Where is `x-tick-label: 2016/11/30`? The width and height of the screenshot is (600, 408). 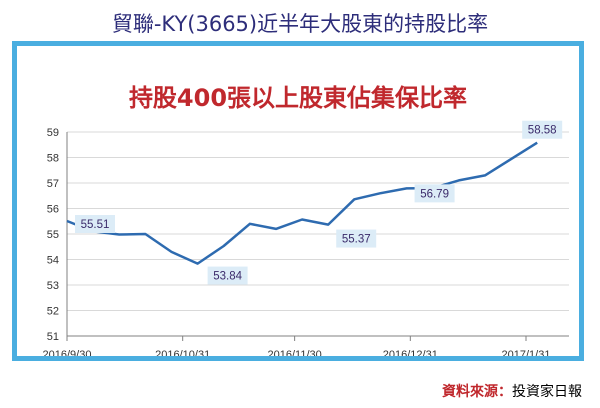
x-tick-label: 2016/11/30 is located at coordinates (295, 352).